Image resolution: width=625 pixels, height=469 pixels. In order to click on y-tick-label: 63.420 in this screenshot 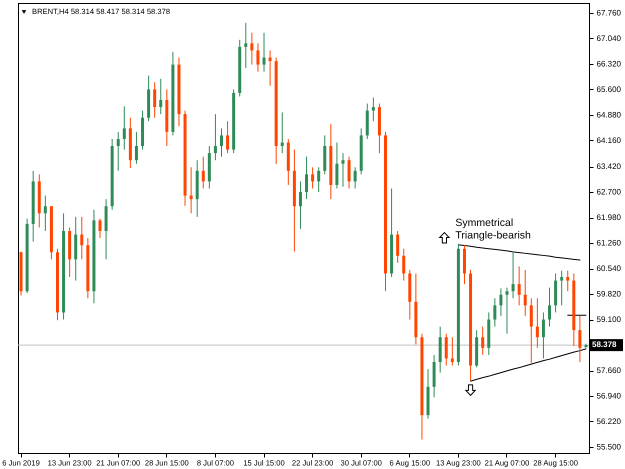, I will do `click(609, 167)`.